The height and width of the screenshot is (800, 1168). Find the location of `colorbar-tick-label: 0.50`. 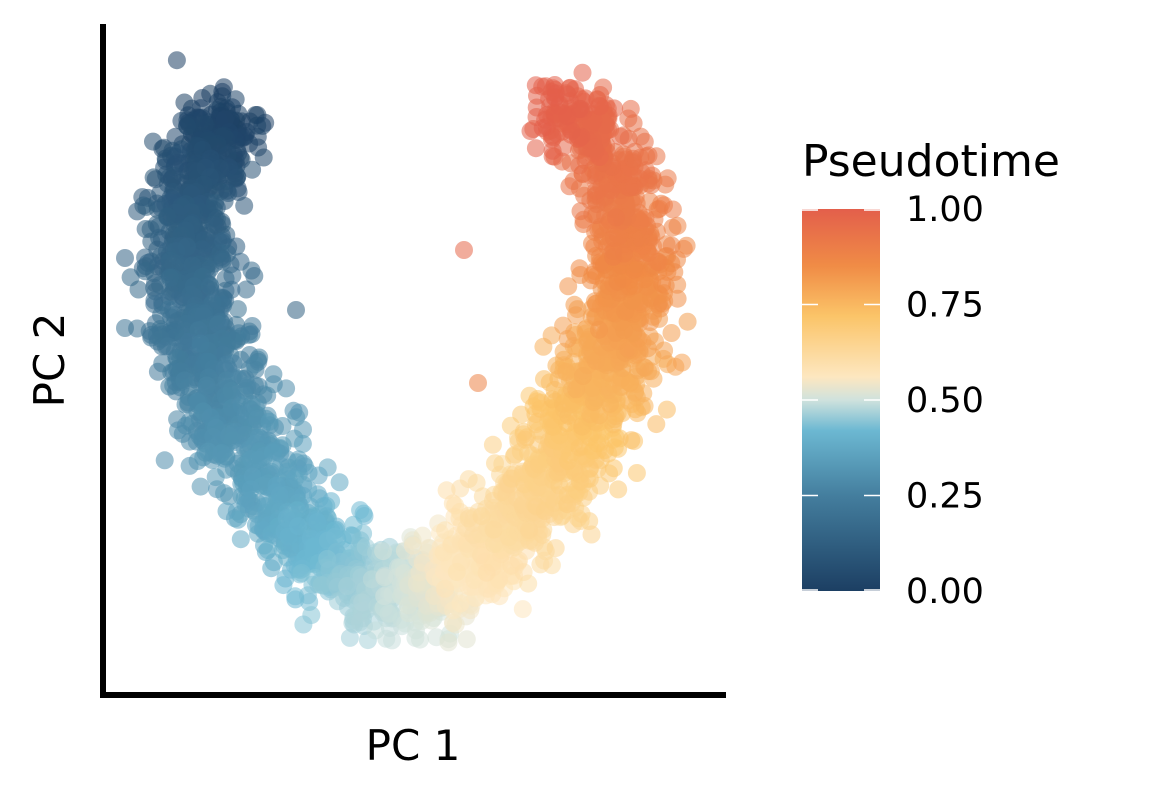

colorbar-tick-label: 0.50 is located at coordinates (945, 401).